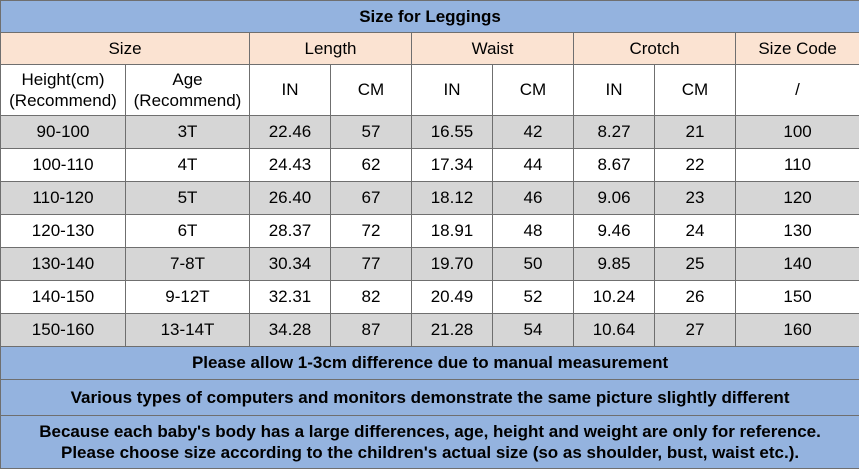  What do you see at coordinates (452, 132) in the screenshot?
I see `waist-in-cell: 16.55` at bounding box center [452, 132].